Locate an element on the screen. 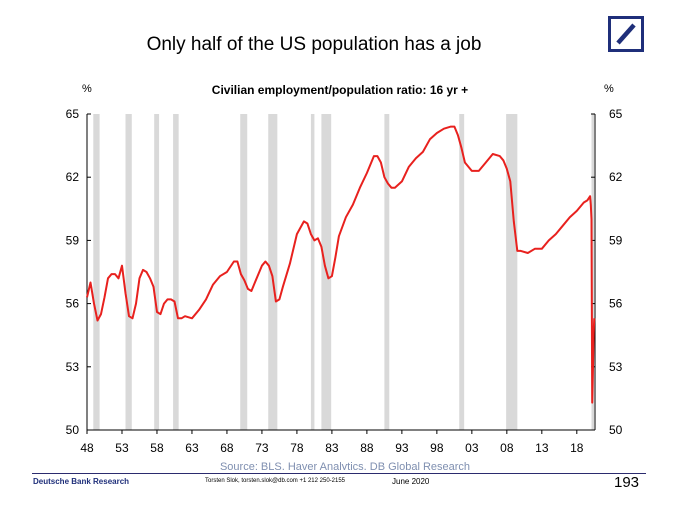 This screenshot has width=680, height=508. y-tick-label-right: 62 is located at coordinates (616, 177).